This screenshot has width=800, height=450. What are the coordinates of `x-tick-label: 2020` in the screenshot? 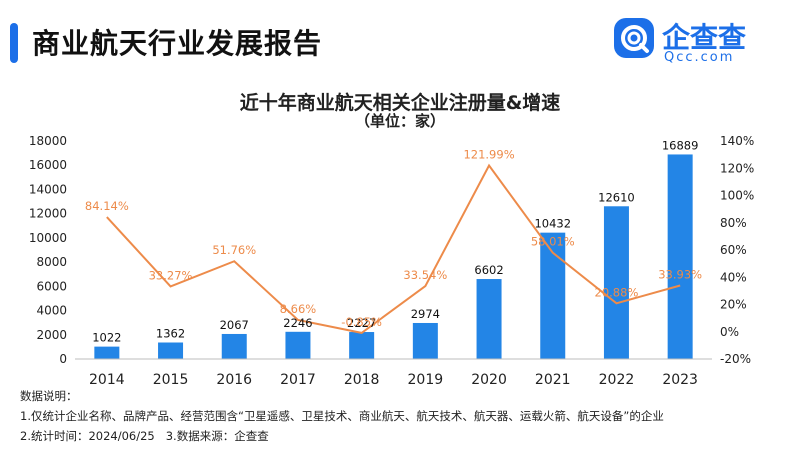 It's located at (489, 380).